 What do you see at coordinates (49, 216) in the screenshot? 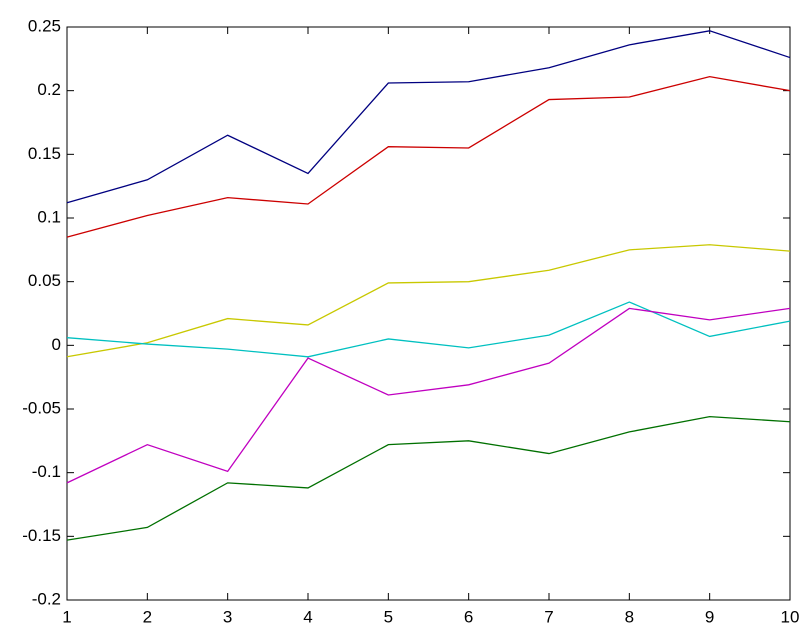
I see `y-tick-label: 0.1` at bounding box center [49, 216].